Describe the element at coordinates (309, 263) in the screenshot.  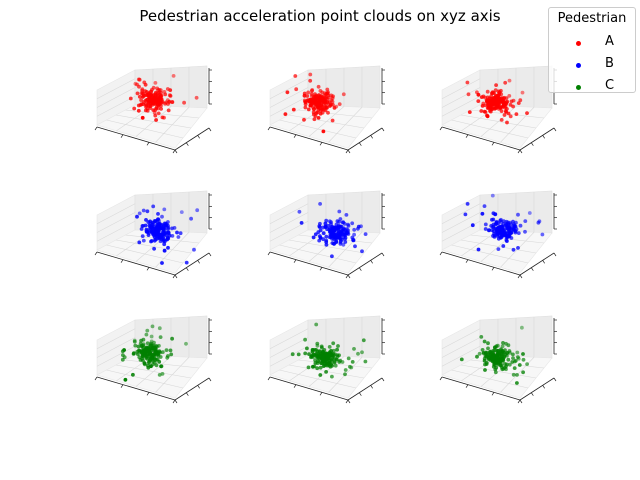
I see `x-axis-line` at that location.